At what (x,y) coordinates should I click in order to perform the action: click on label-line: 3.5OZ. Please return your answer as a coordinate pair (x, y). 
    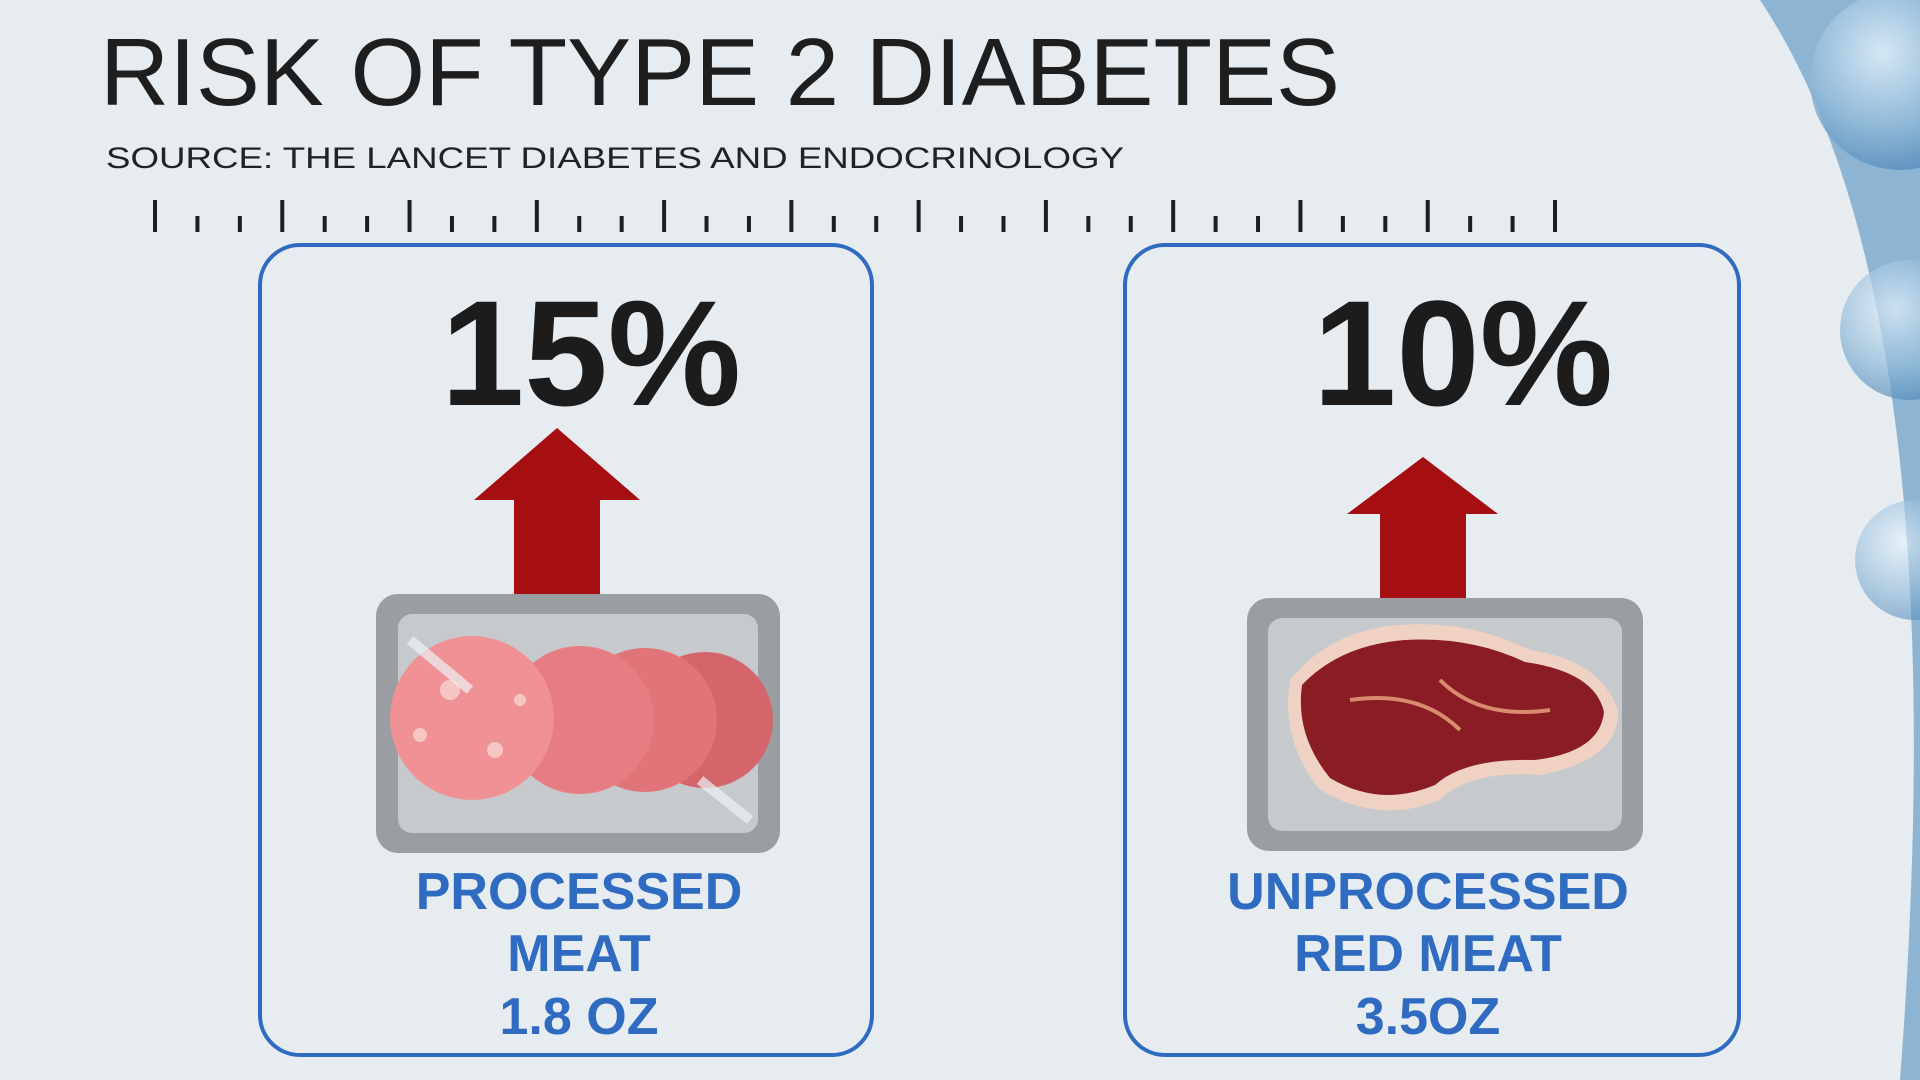
    Looking at the image, I should click on (1428, 1017).